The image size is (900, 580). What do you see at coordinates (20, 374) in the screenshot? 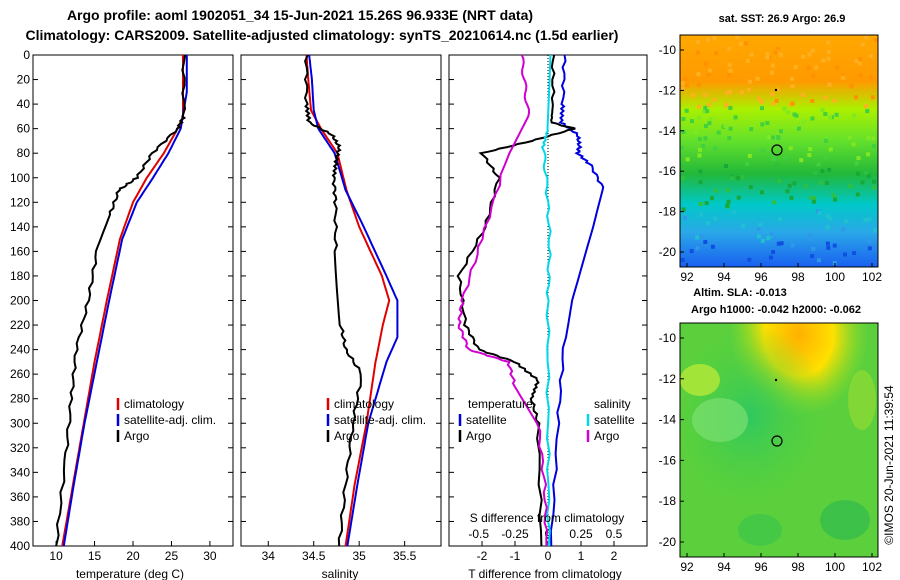
I see `y-tick-label: 260` at bounding box center [20, 374].